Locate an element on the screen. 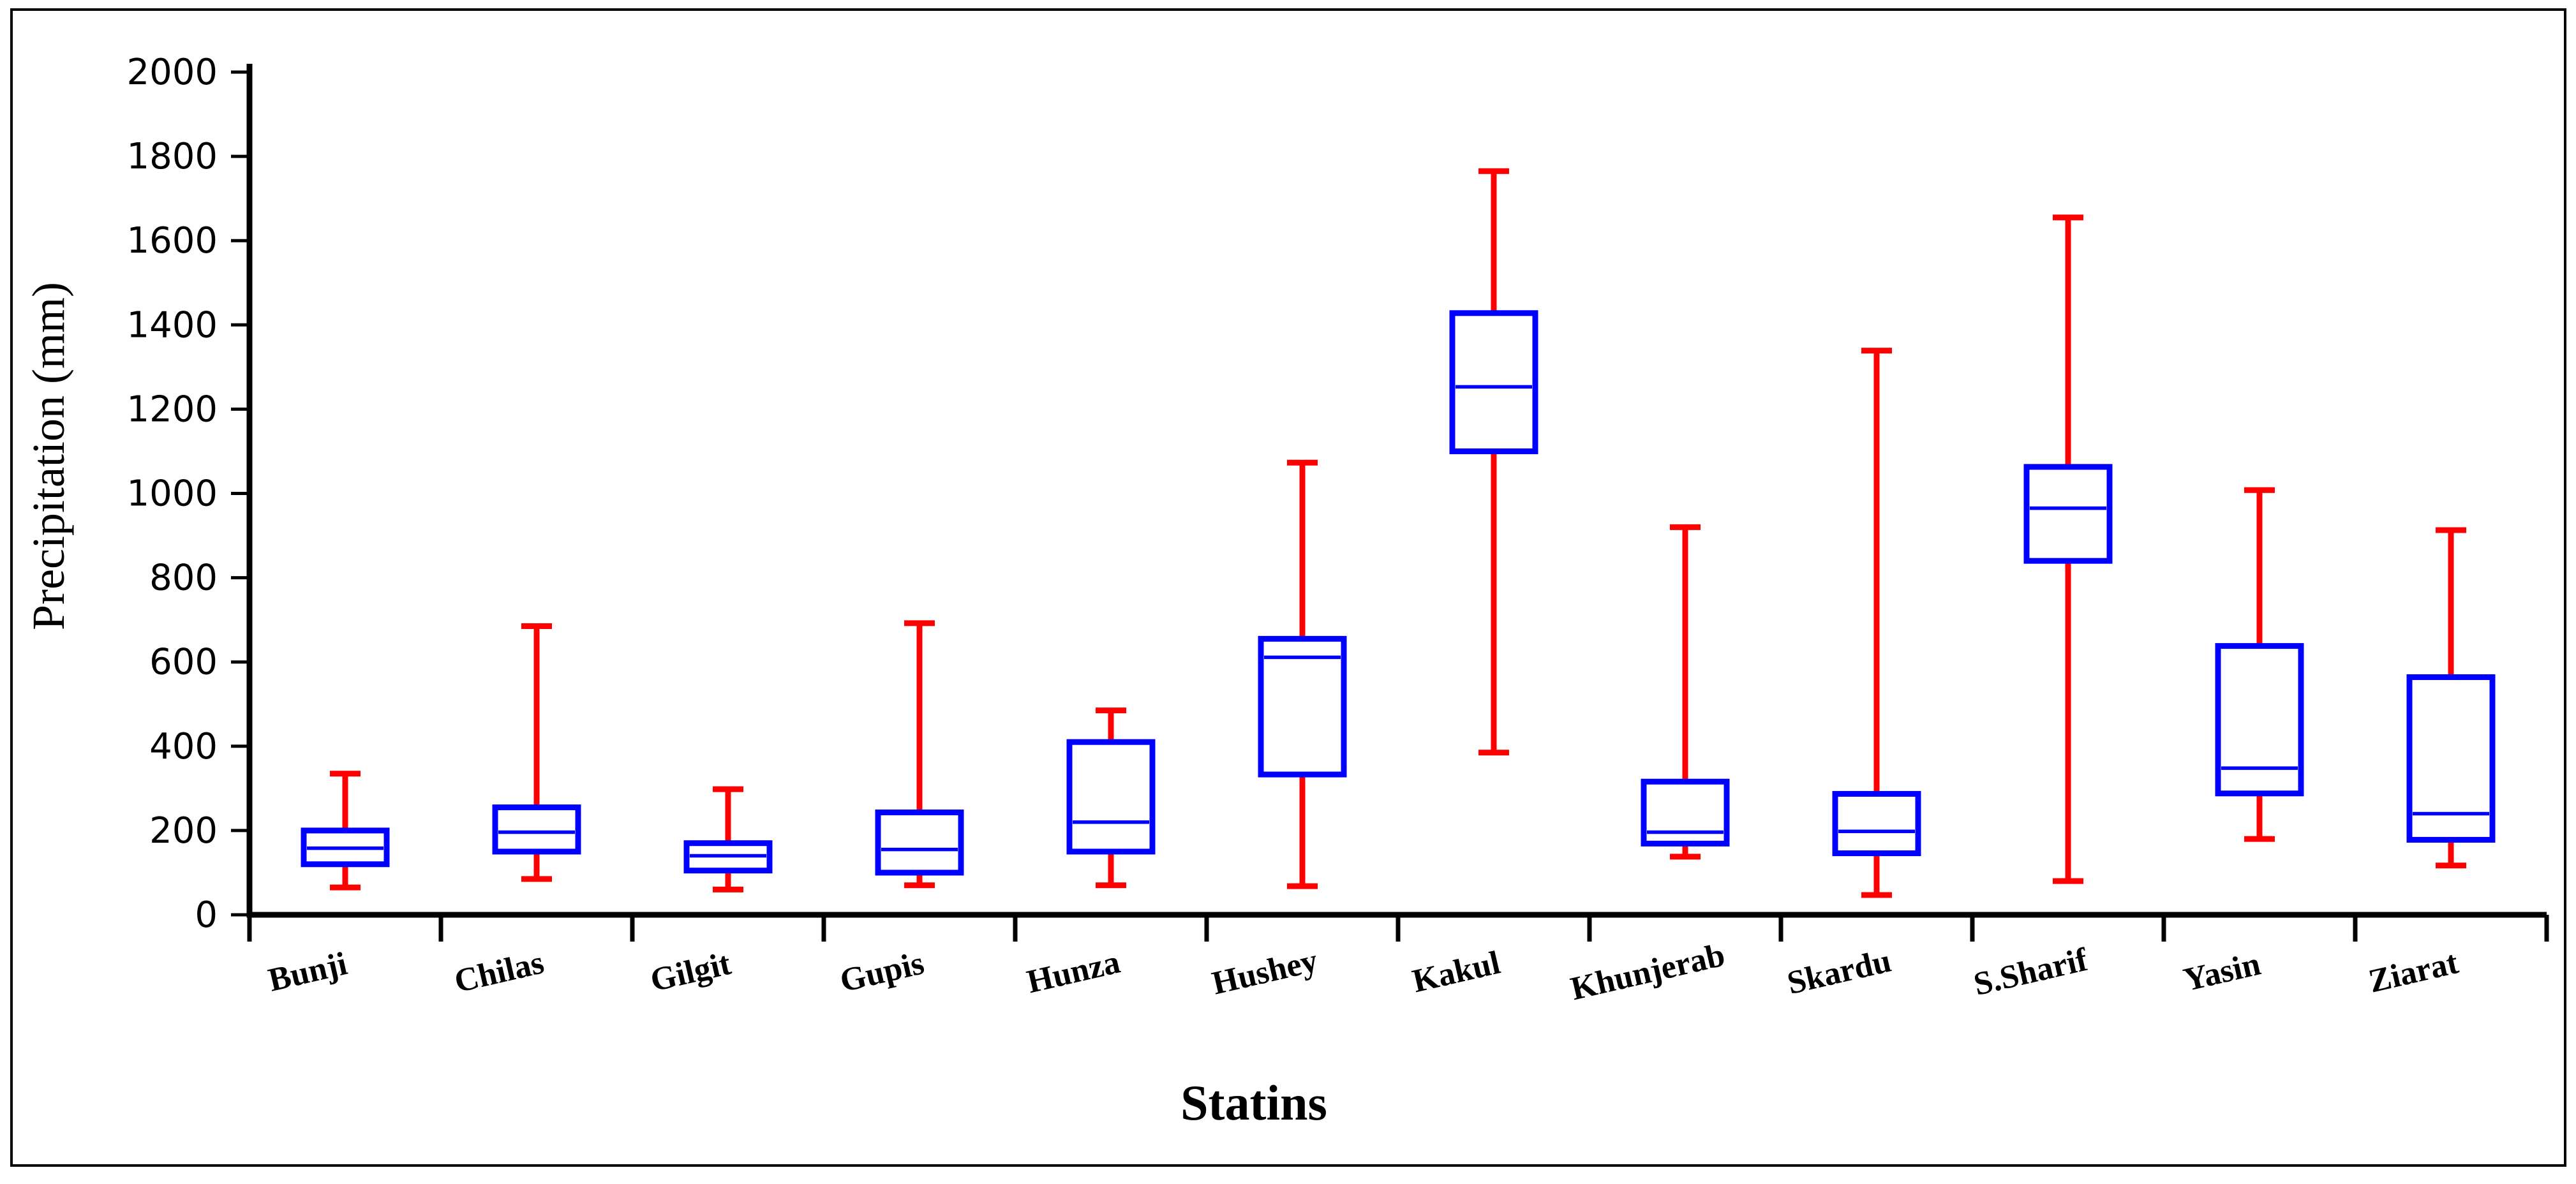 The height and width of the screenshot is (1184, 2576). x-category-label-khunjerab: Khunjerab is located at coordinates (1647, 972).